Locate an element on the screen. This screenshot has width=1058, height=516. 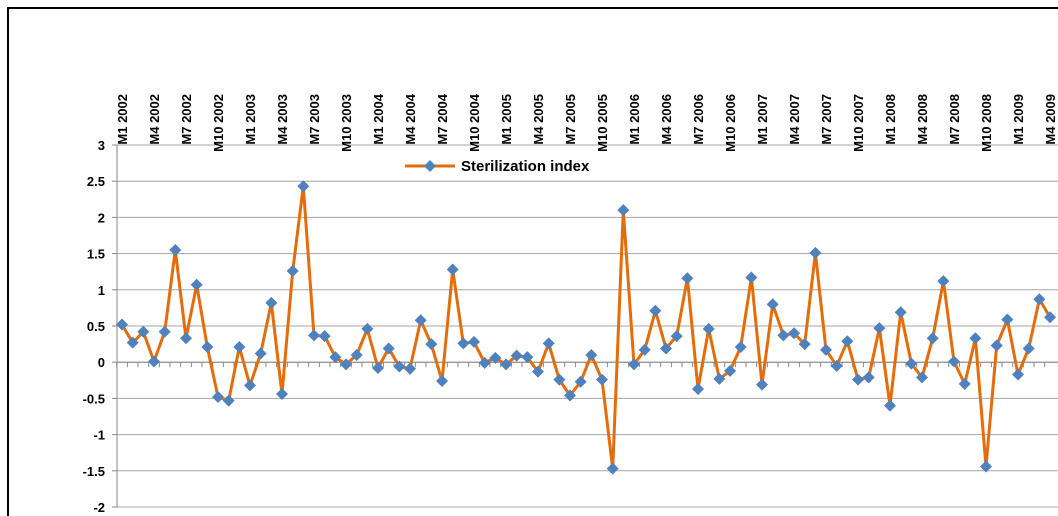
x-tick-label: M1 2002 is located at coordinates (122, 119).